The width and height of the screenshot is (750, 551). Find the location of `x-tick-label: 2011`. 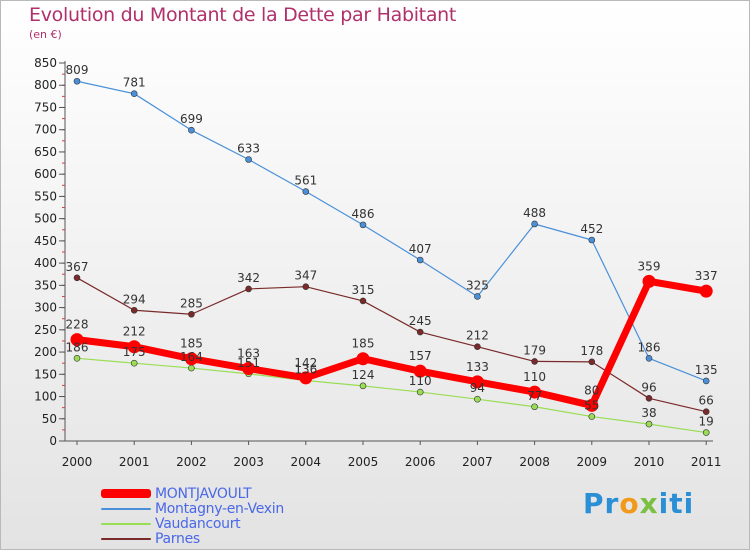

x-tick-label: 2011 is located at coordinates (706, 462).